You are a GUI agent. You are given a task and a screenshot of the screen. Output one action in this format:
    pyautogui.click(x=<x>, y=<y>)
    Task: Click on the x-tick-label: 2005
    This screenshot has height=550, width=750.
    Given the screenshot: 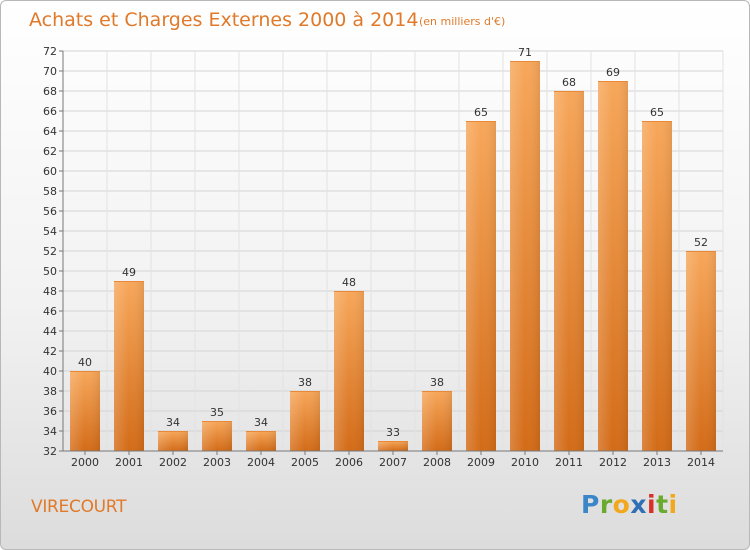 What is the action you would take?
    pyautogui.click(x=305, y=462)
    